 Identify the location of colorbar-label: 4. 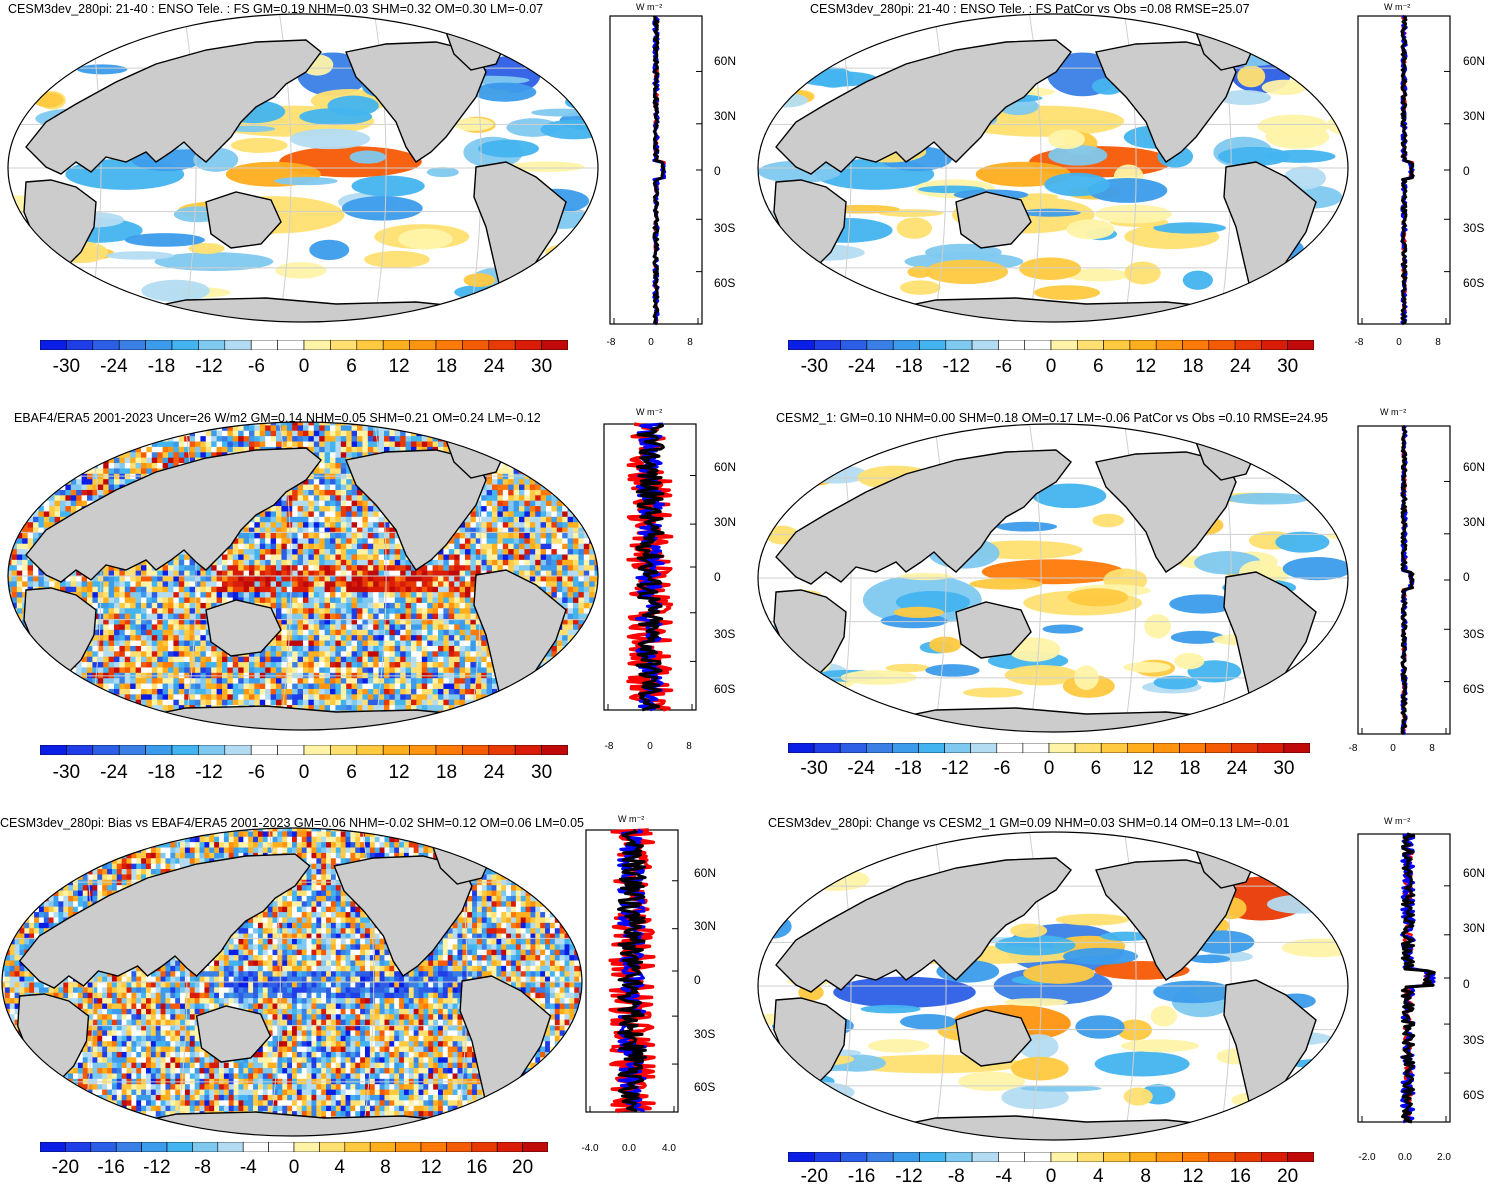
(1098, 1177).